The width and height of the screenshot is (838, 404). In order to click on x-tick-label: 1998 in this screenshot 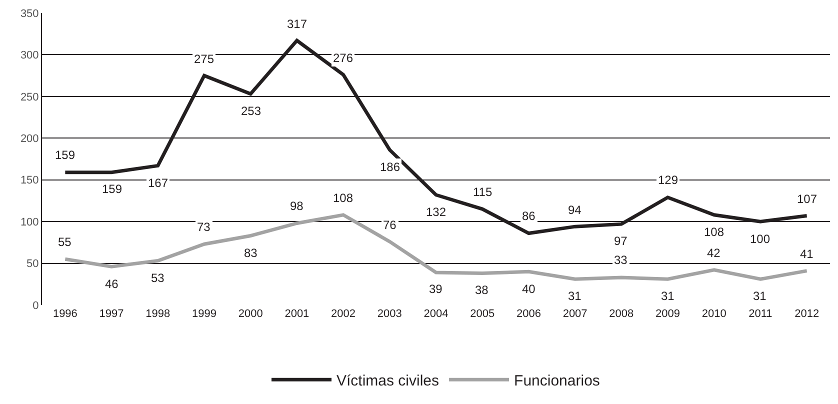, I will do `click(158, 314)`.